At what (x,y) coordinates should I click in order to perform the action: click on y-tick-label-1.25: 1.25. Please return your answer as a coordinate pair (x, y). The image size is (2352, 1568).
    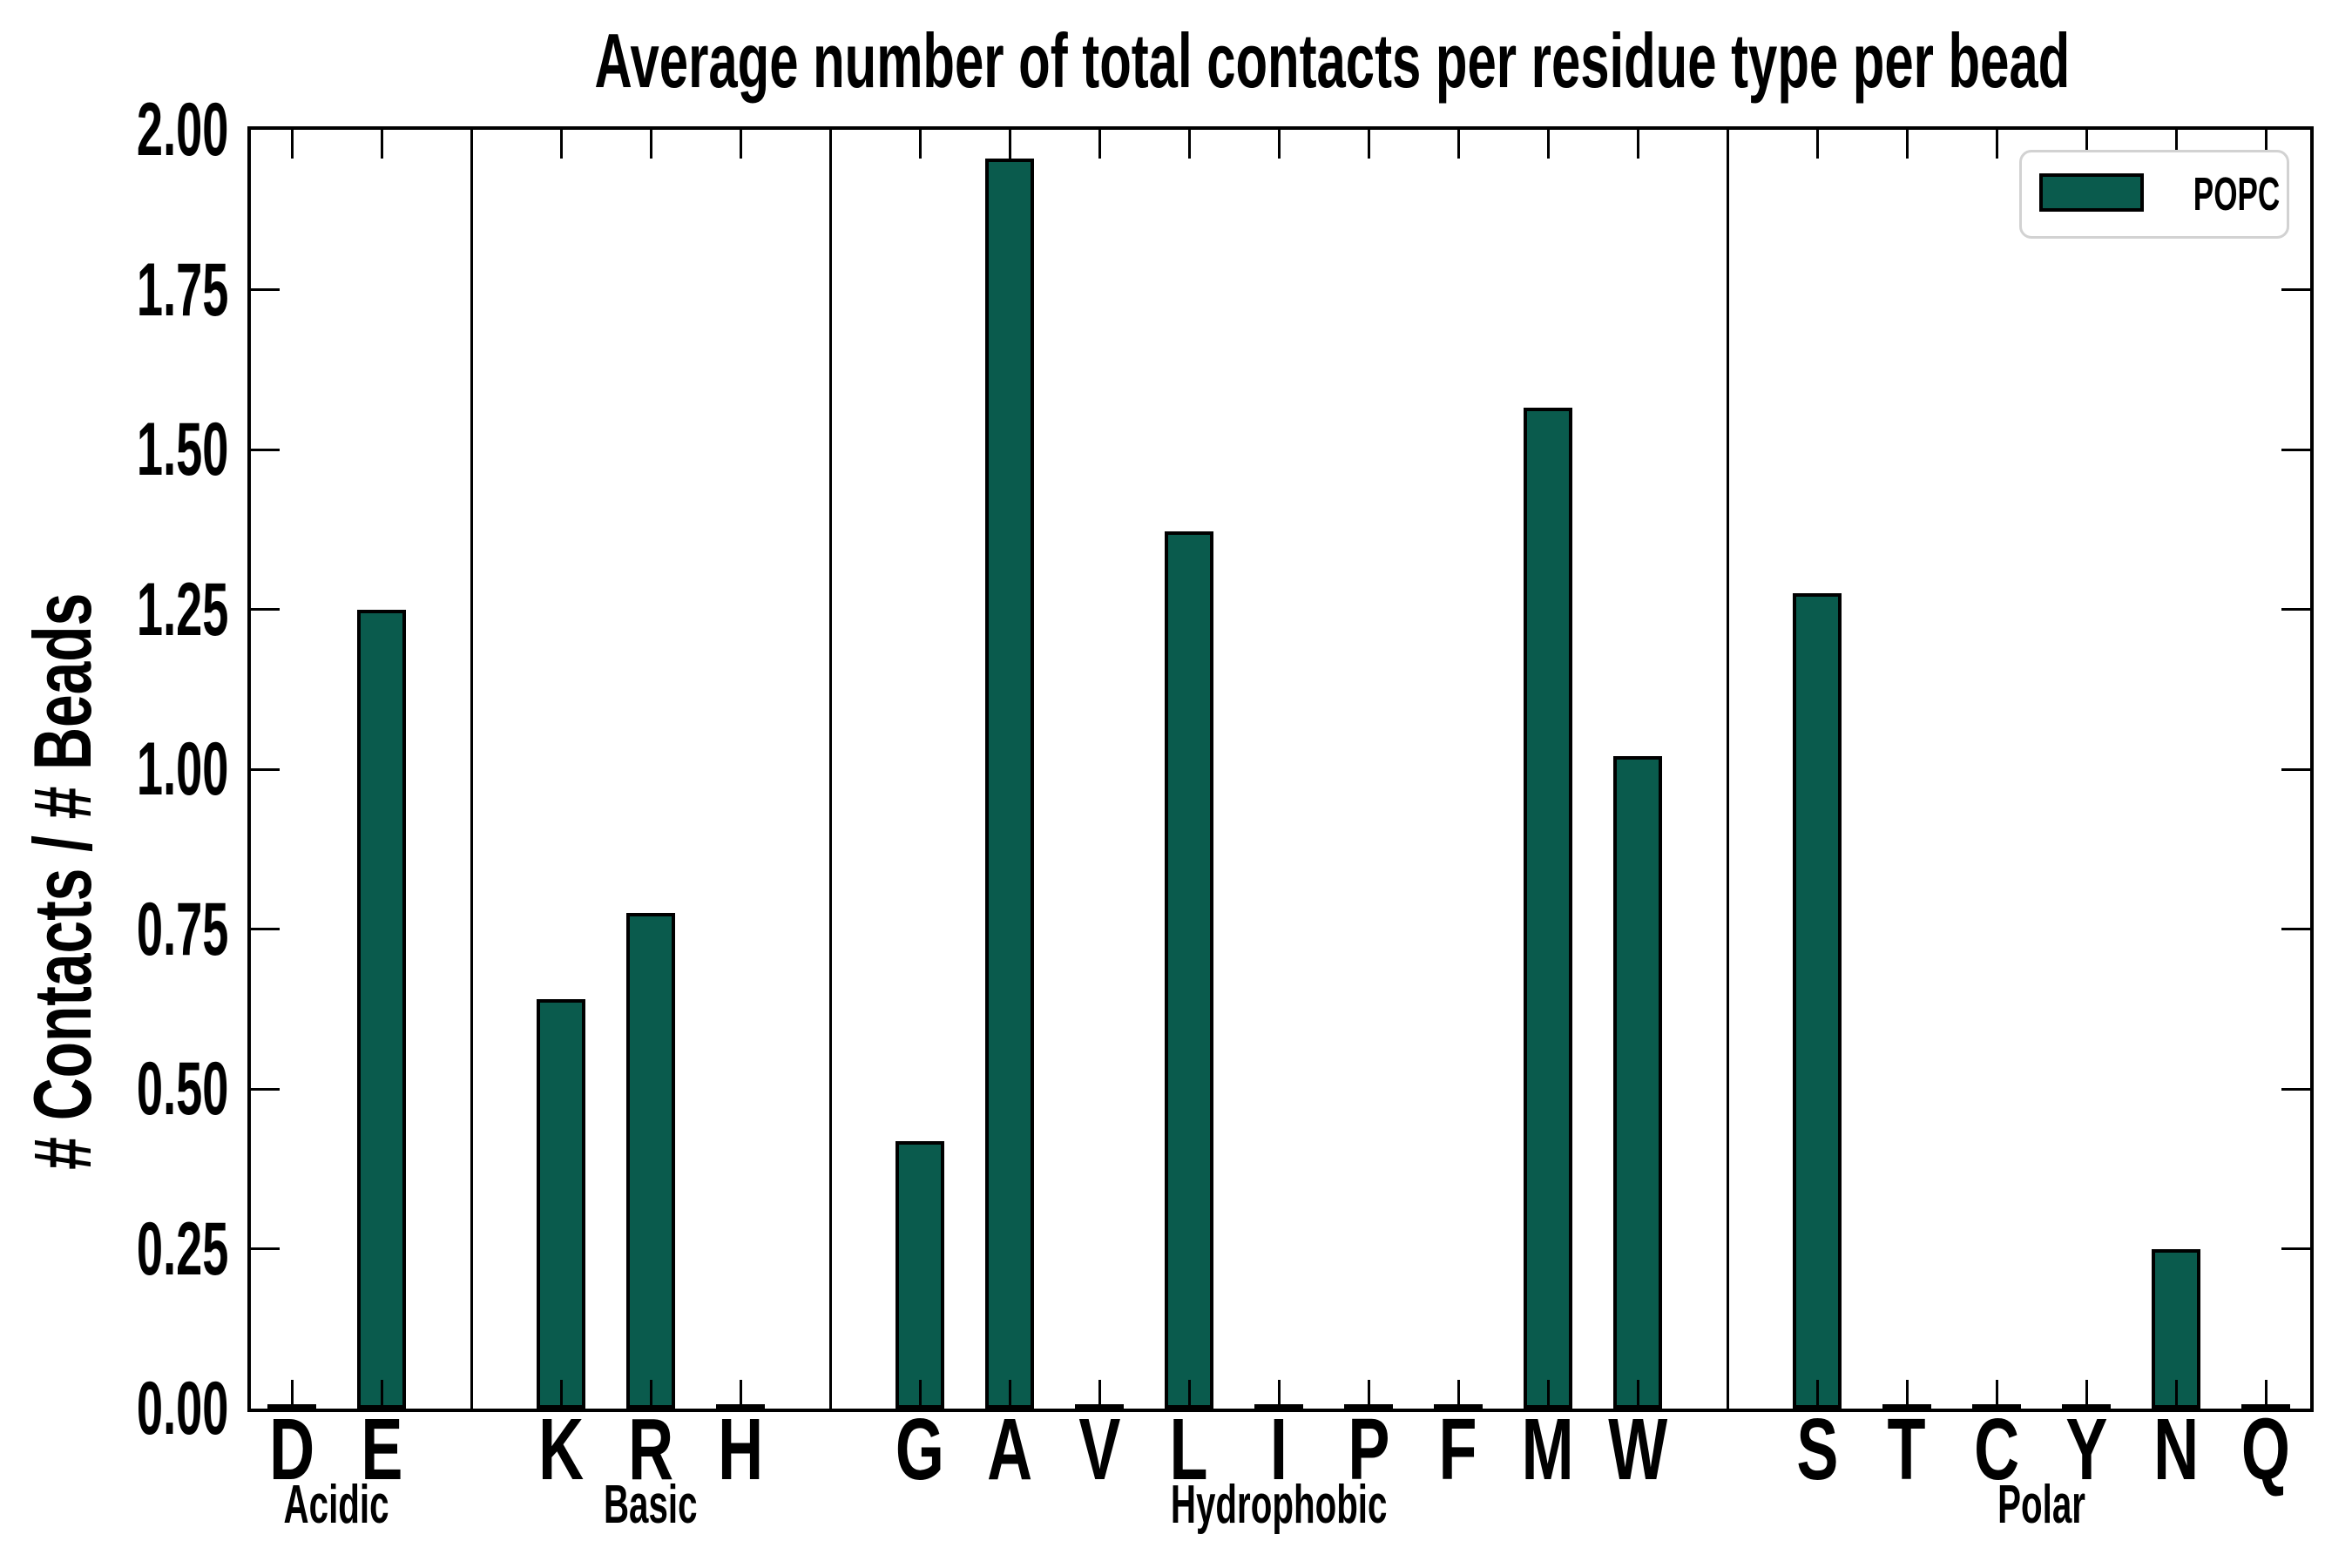
    Looking at the image, I should click on (155, 609).